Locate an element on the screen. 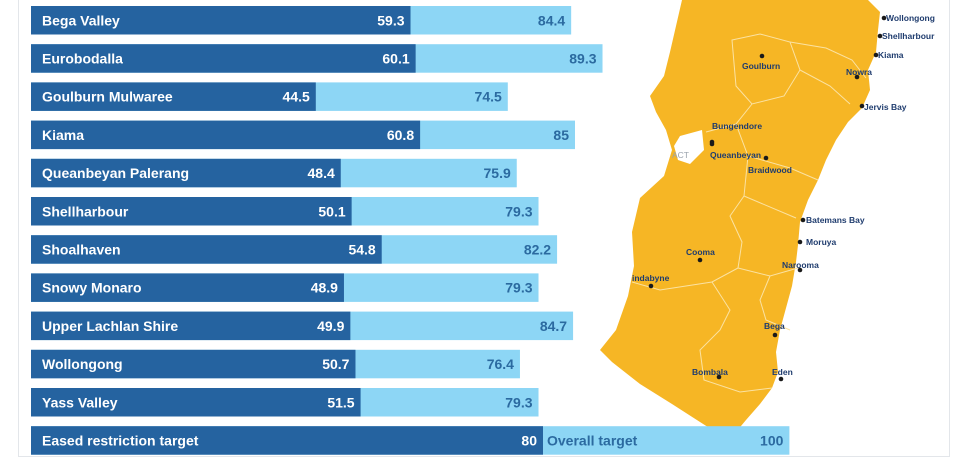 Image resolution: width=960 pixels, height=460 pixels. bar-row: Goulburn Mulwaree 44.5 74.5 is located at coordinates (269, 96).